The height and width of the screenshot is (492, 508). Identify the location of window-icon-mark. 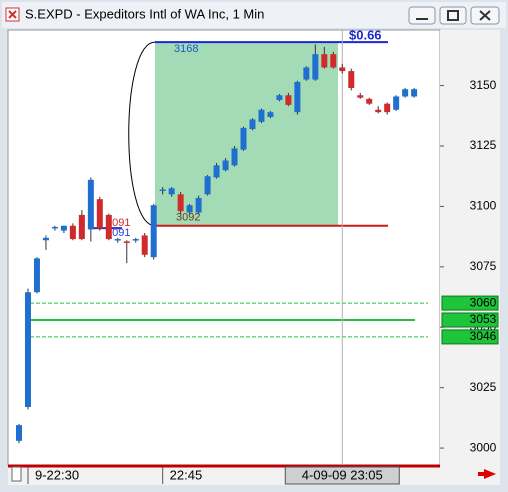
(12, 14).